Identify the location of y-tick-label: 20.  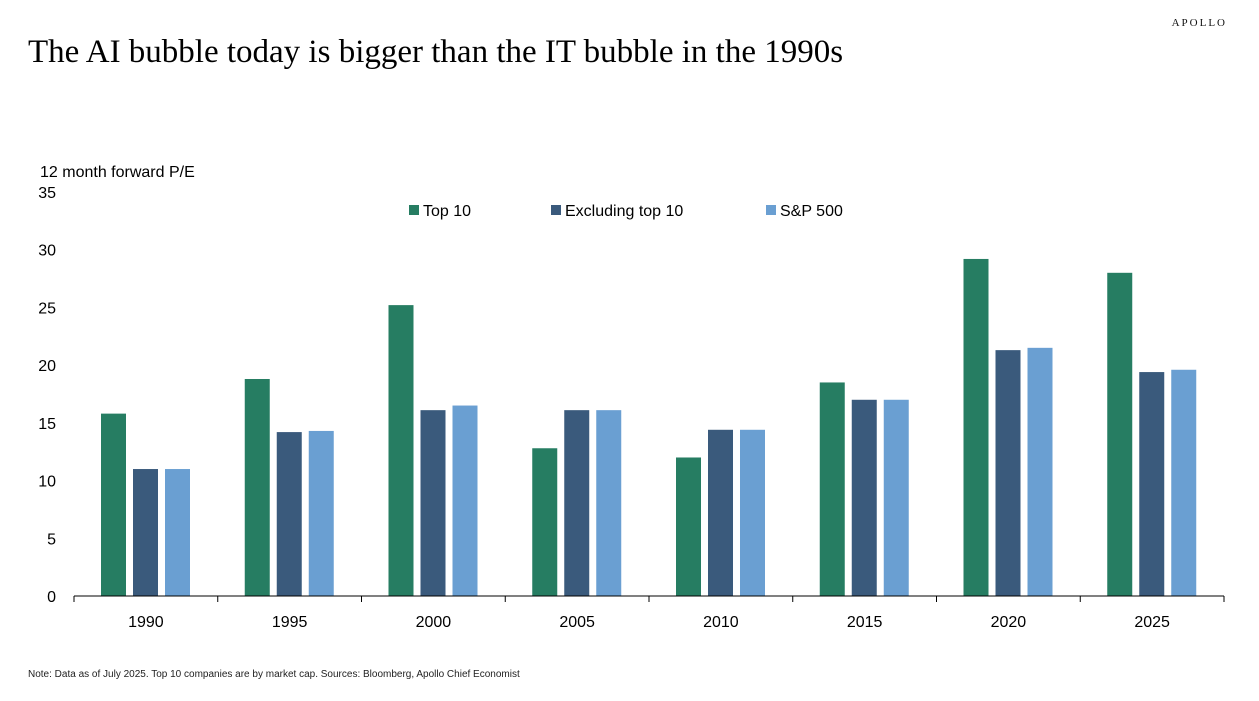
(47, 366).